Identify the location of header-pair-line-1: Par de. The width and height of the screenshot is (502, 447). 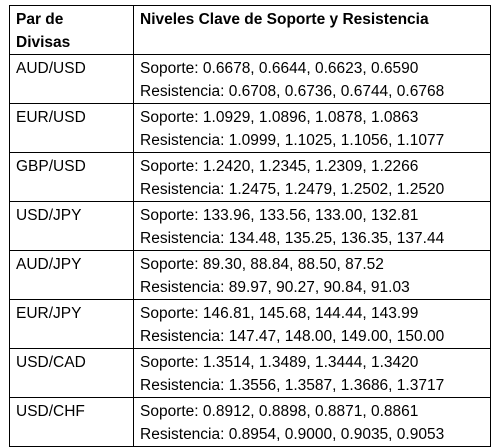
(40, 19).